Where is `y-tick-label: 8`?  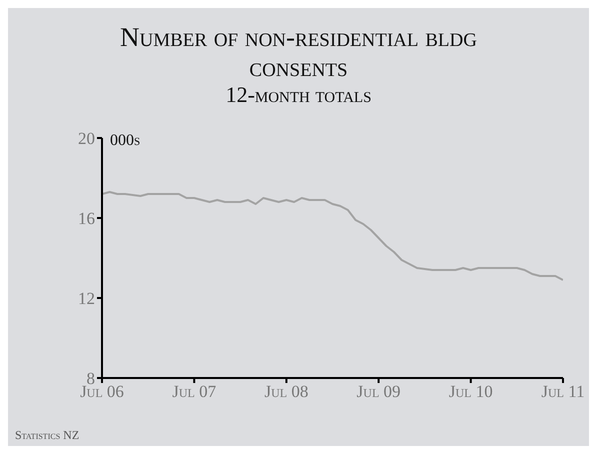 y-tick-label: 8 is located at coordinates (90, 378).